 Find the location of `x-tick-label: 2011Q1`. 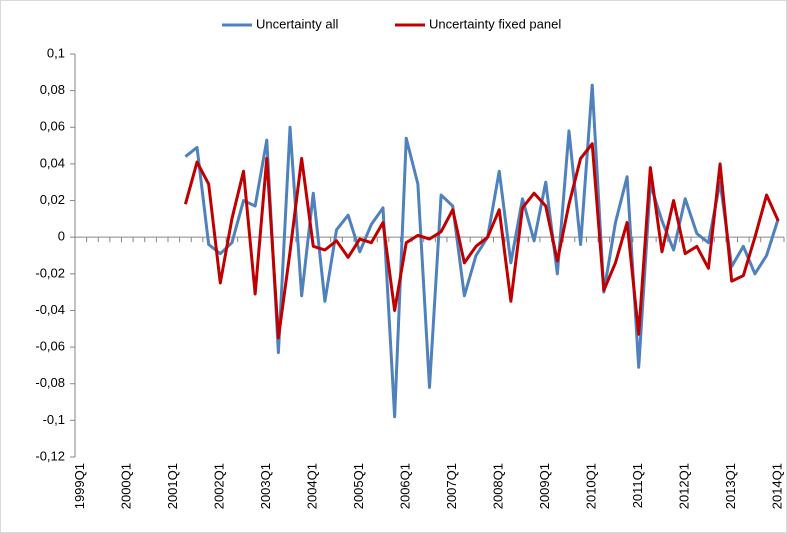

x-tick-label: 2011Q1 is located at coordinates (637, 485).